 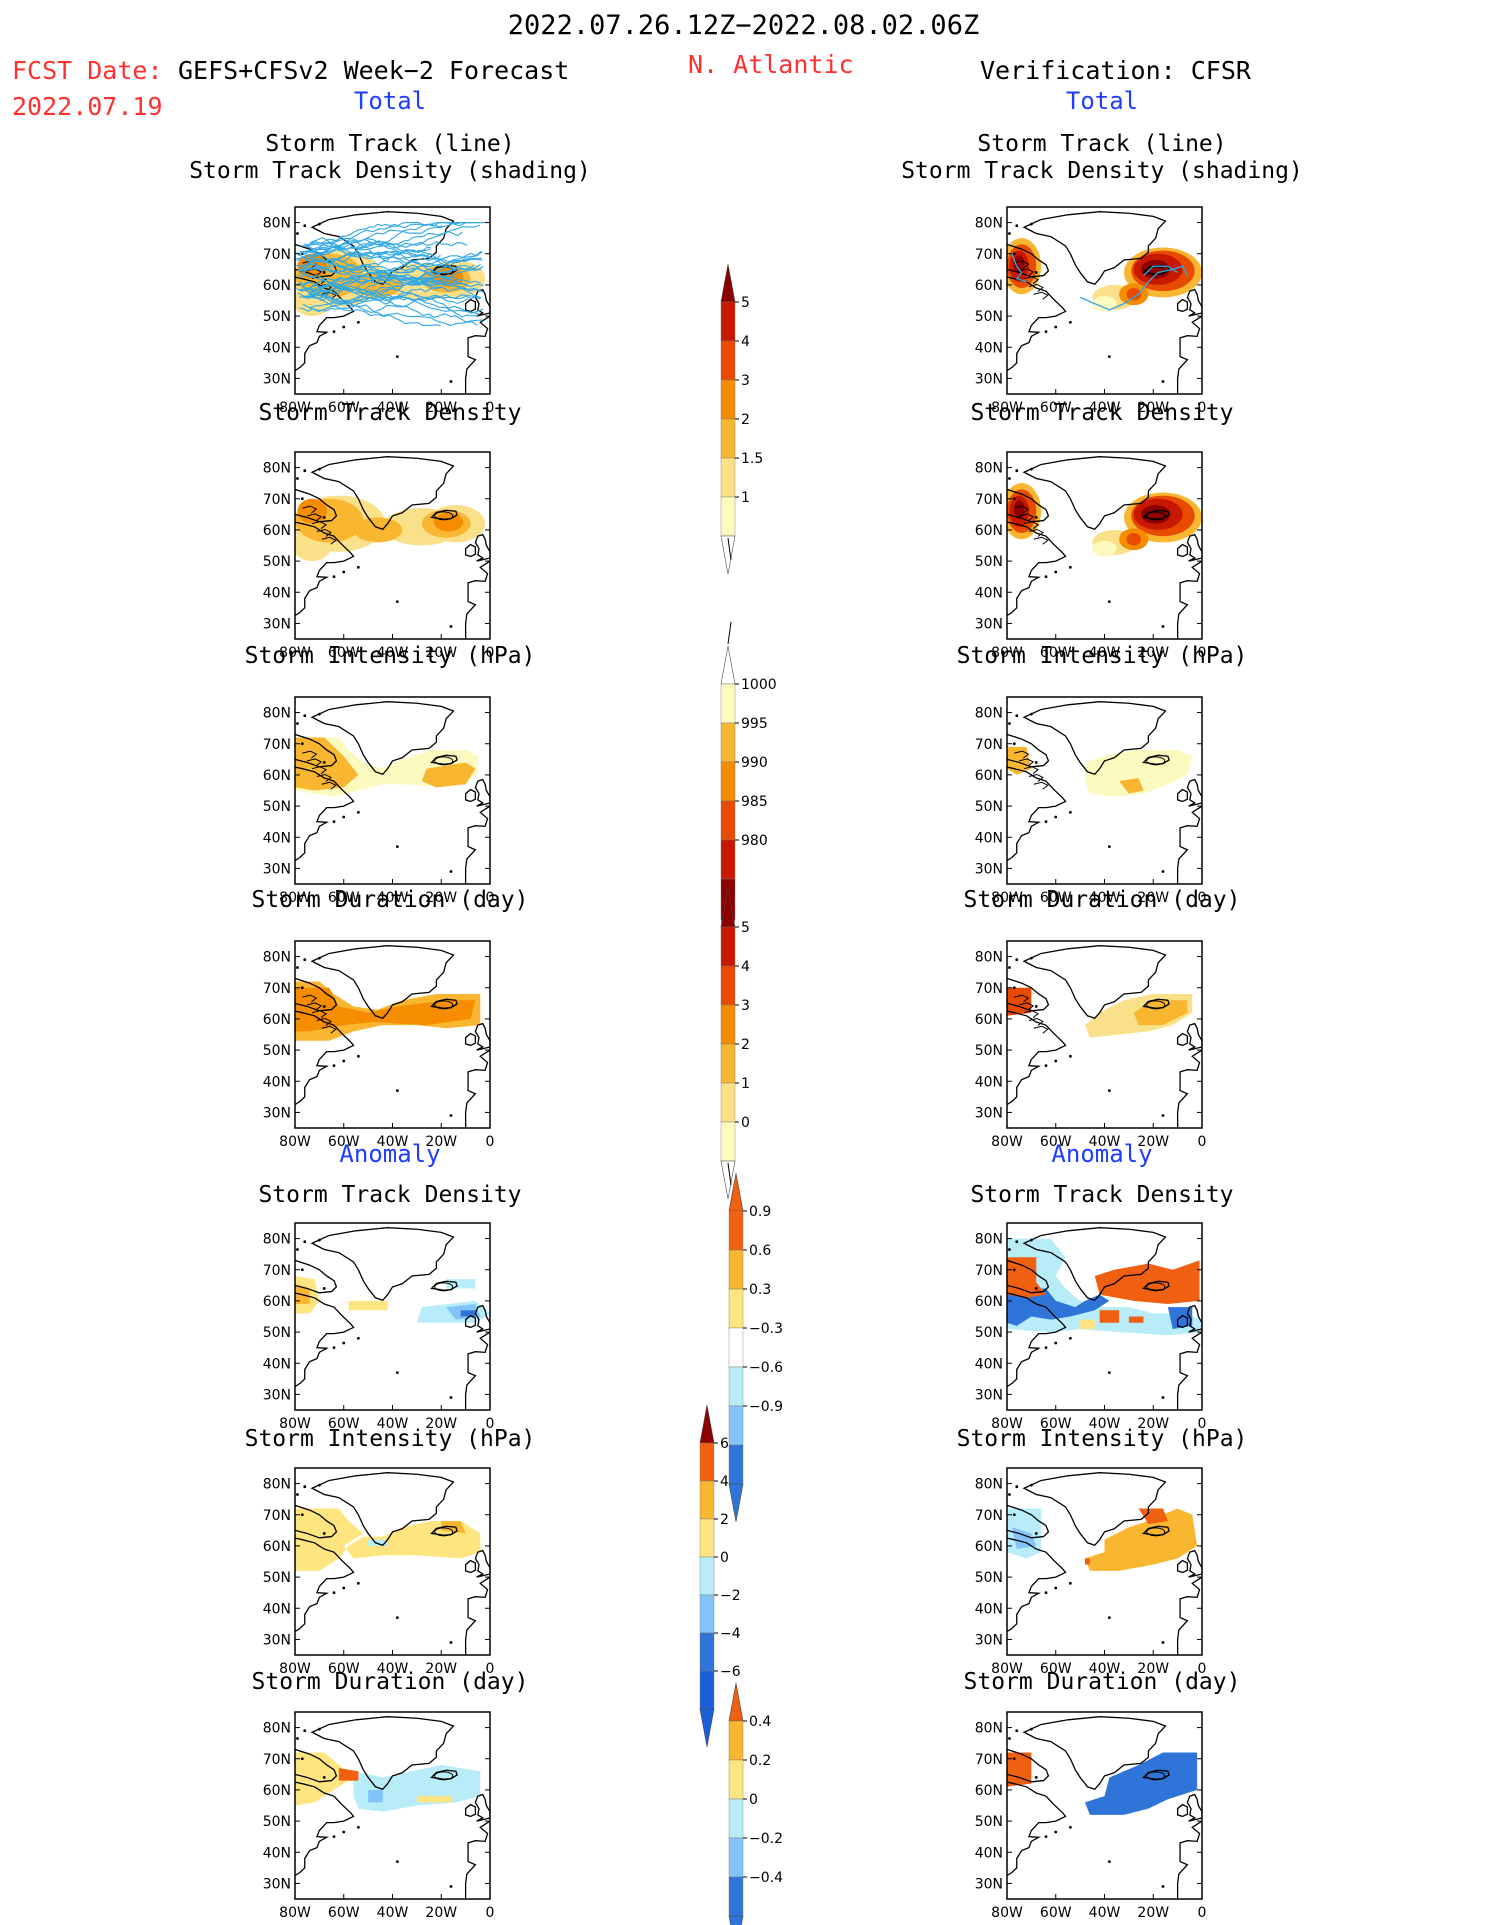 What do you see at coordinates (1134, 294) in the screenshot?
I see `density-blob` at bounding box center [1134, 294].